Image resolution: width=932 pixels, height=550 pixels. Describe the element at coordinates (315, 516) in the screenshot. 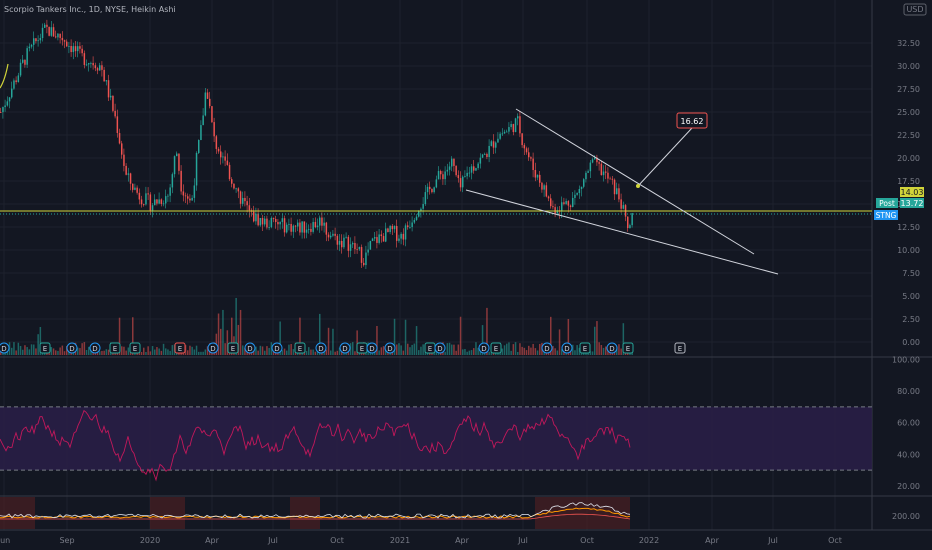

I see `bottom-line-slow` at that location.